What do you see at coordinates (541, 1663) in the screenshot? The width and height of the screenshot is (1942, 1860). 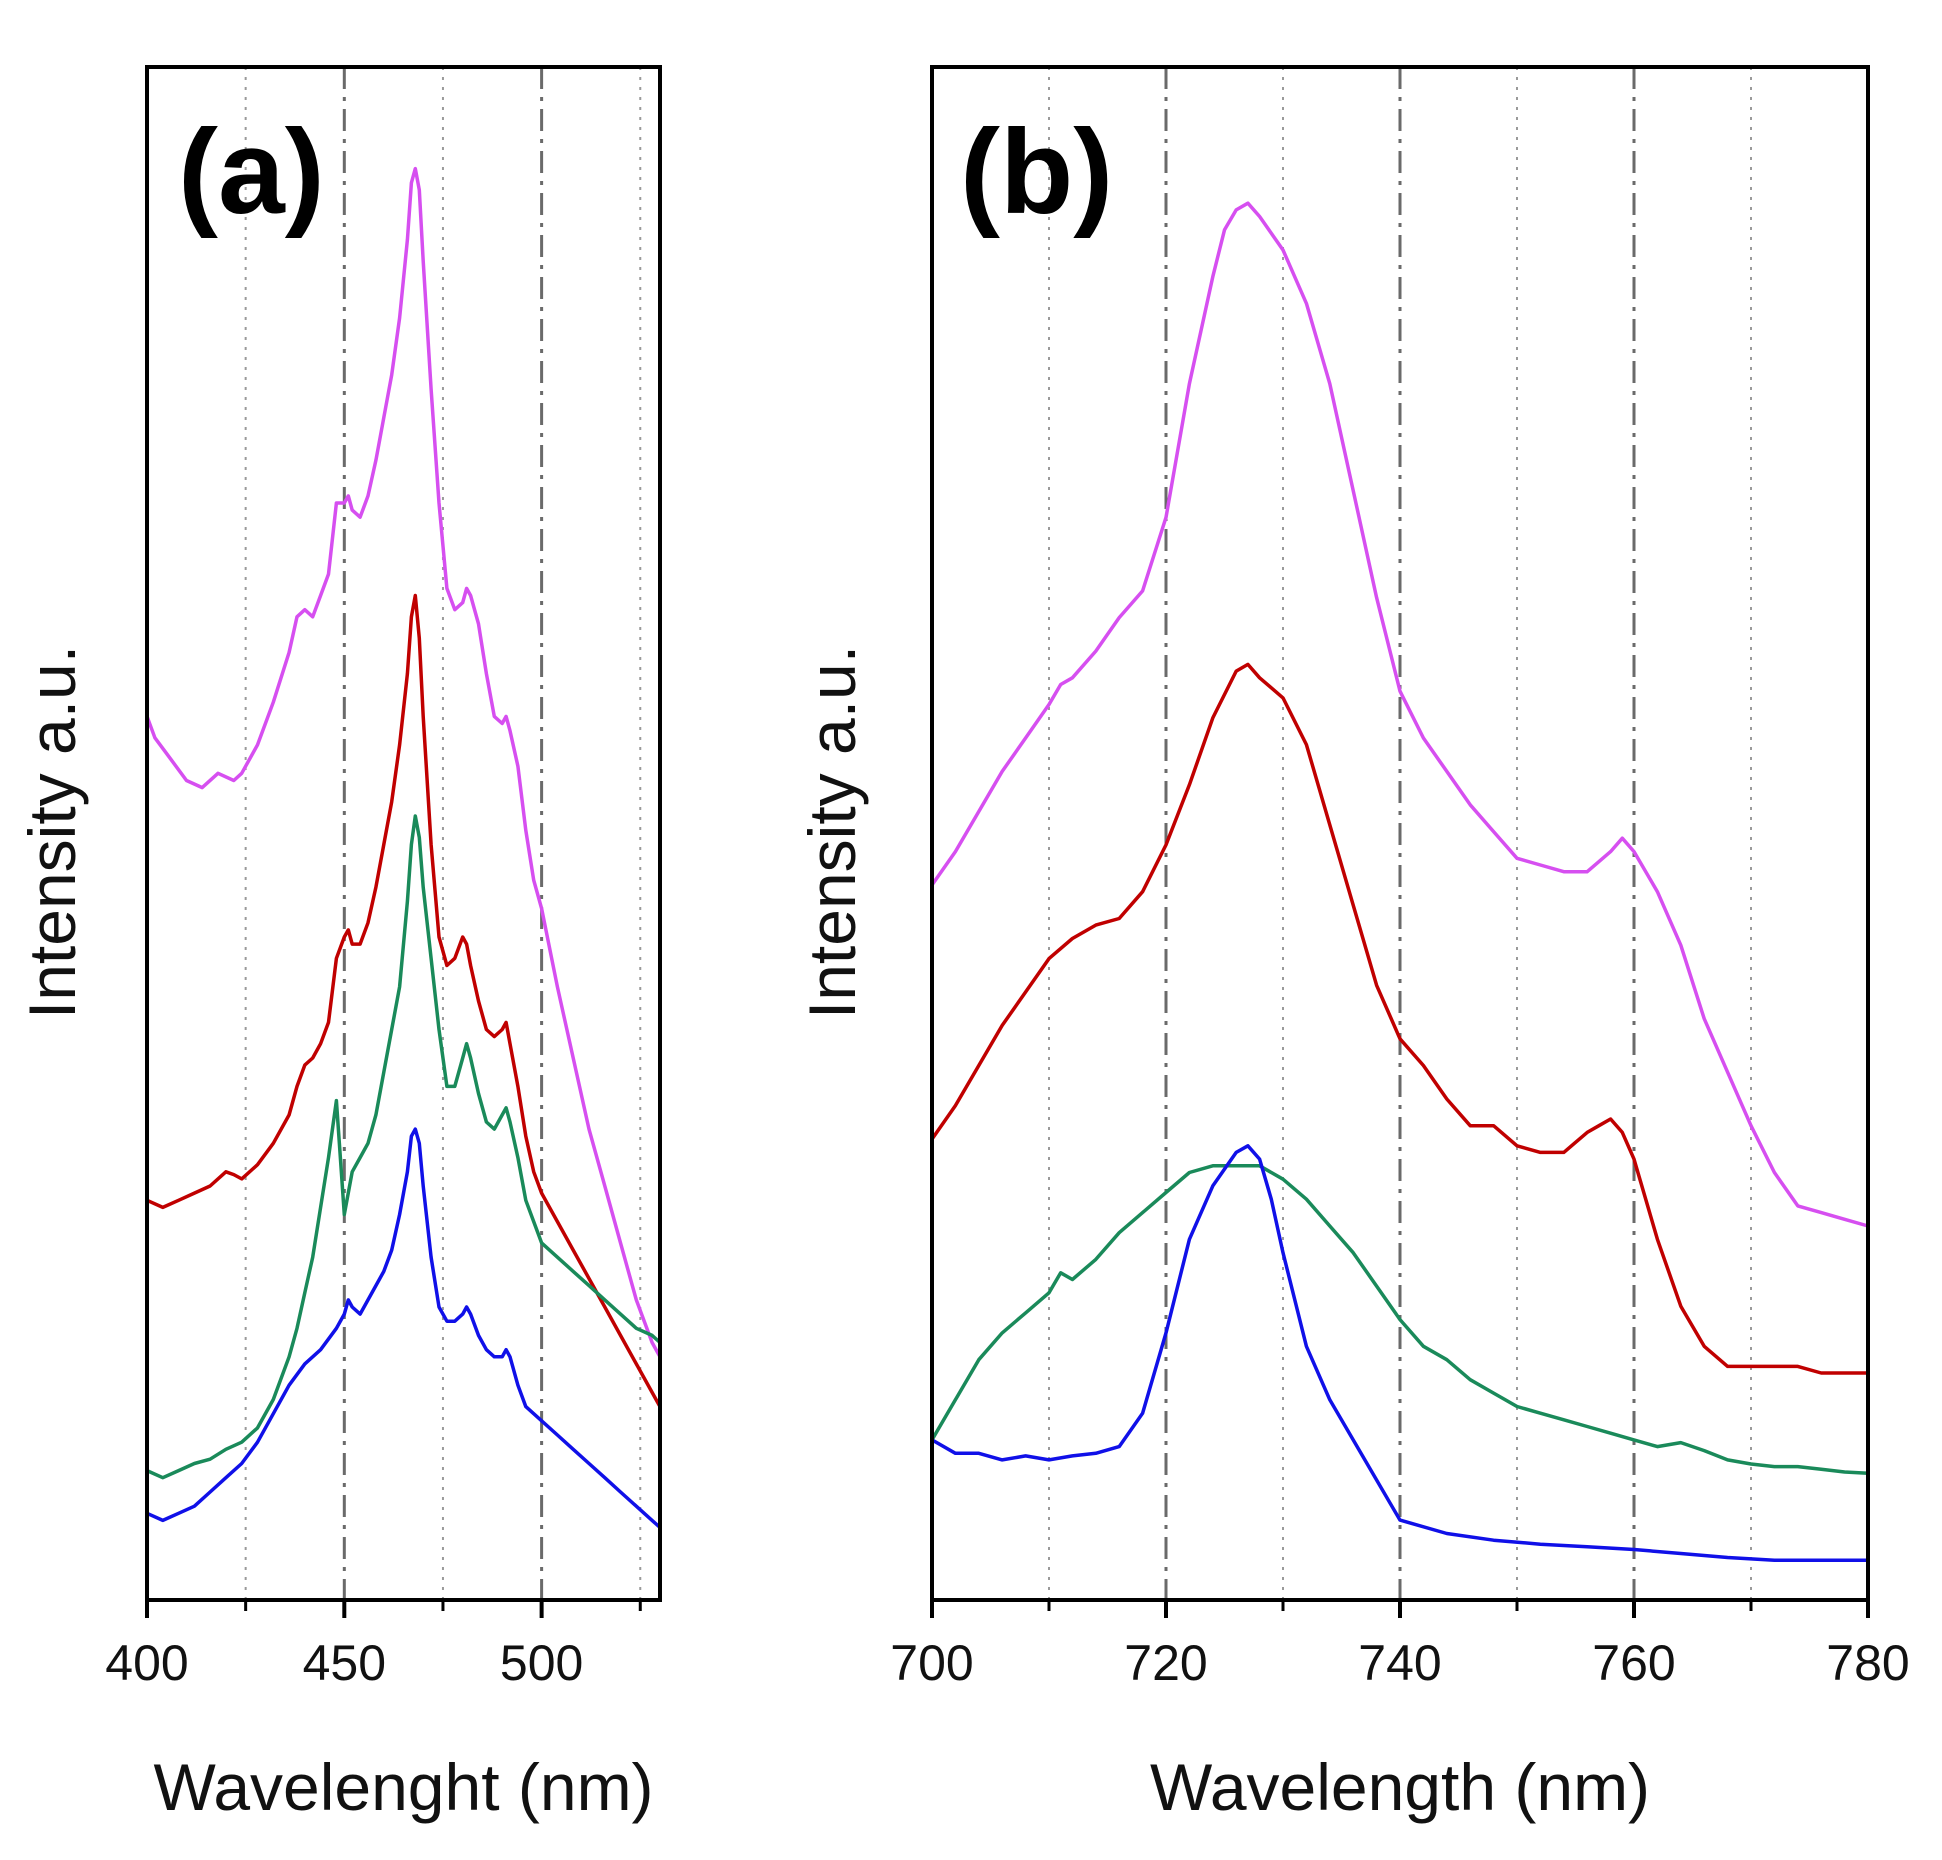 I see `x-tick-label: 500` at bounding box center [541, 1663].